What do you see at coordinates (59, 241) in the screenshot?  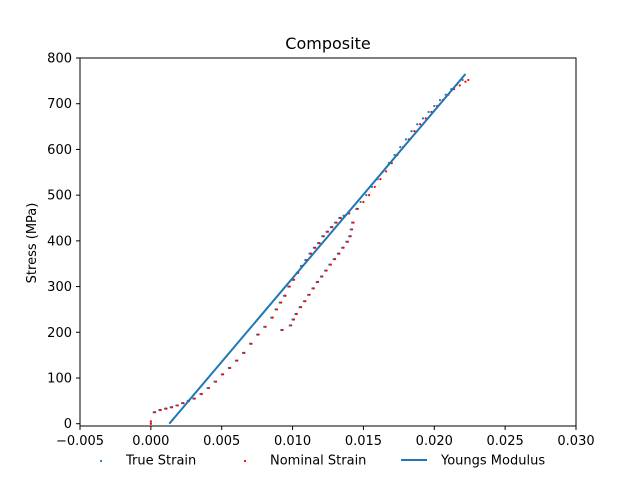 I see `y-tick-label: 400` at bounding box center [59, 241].